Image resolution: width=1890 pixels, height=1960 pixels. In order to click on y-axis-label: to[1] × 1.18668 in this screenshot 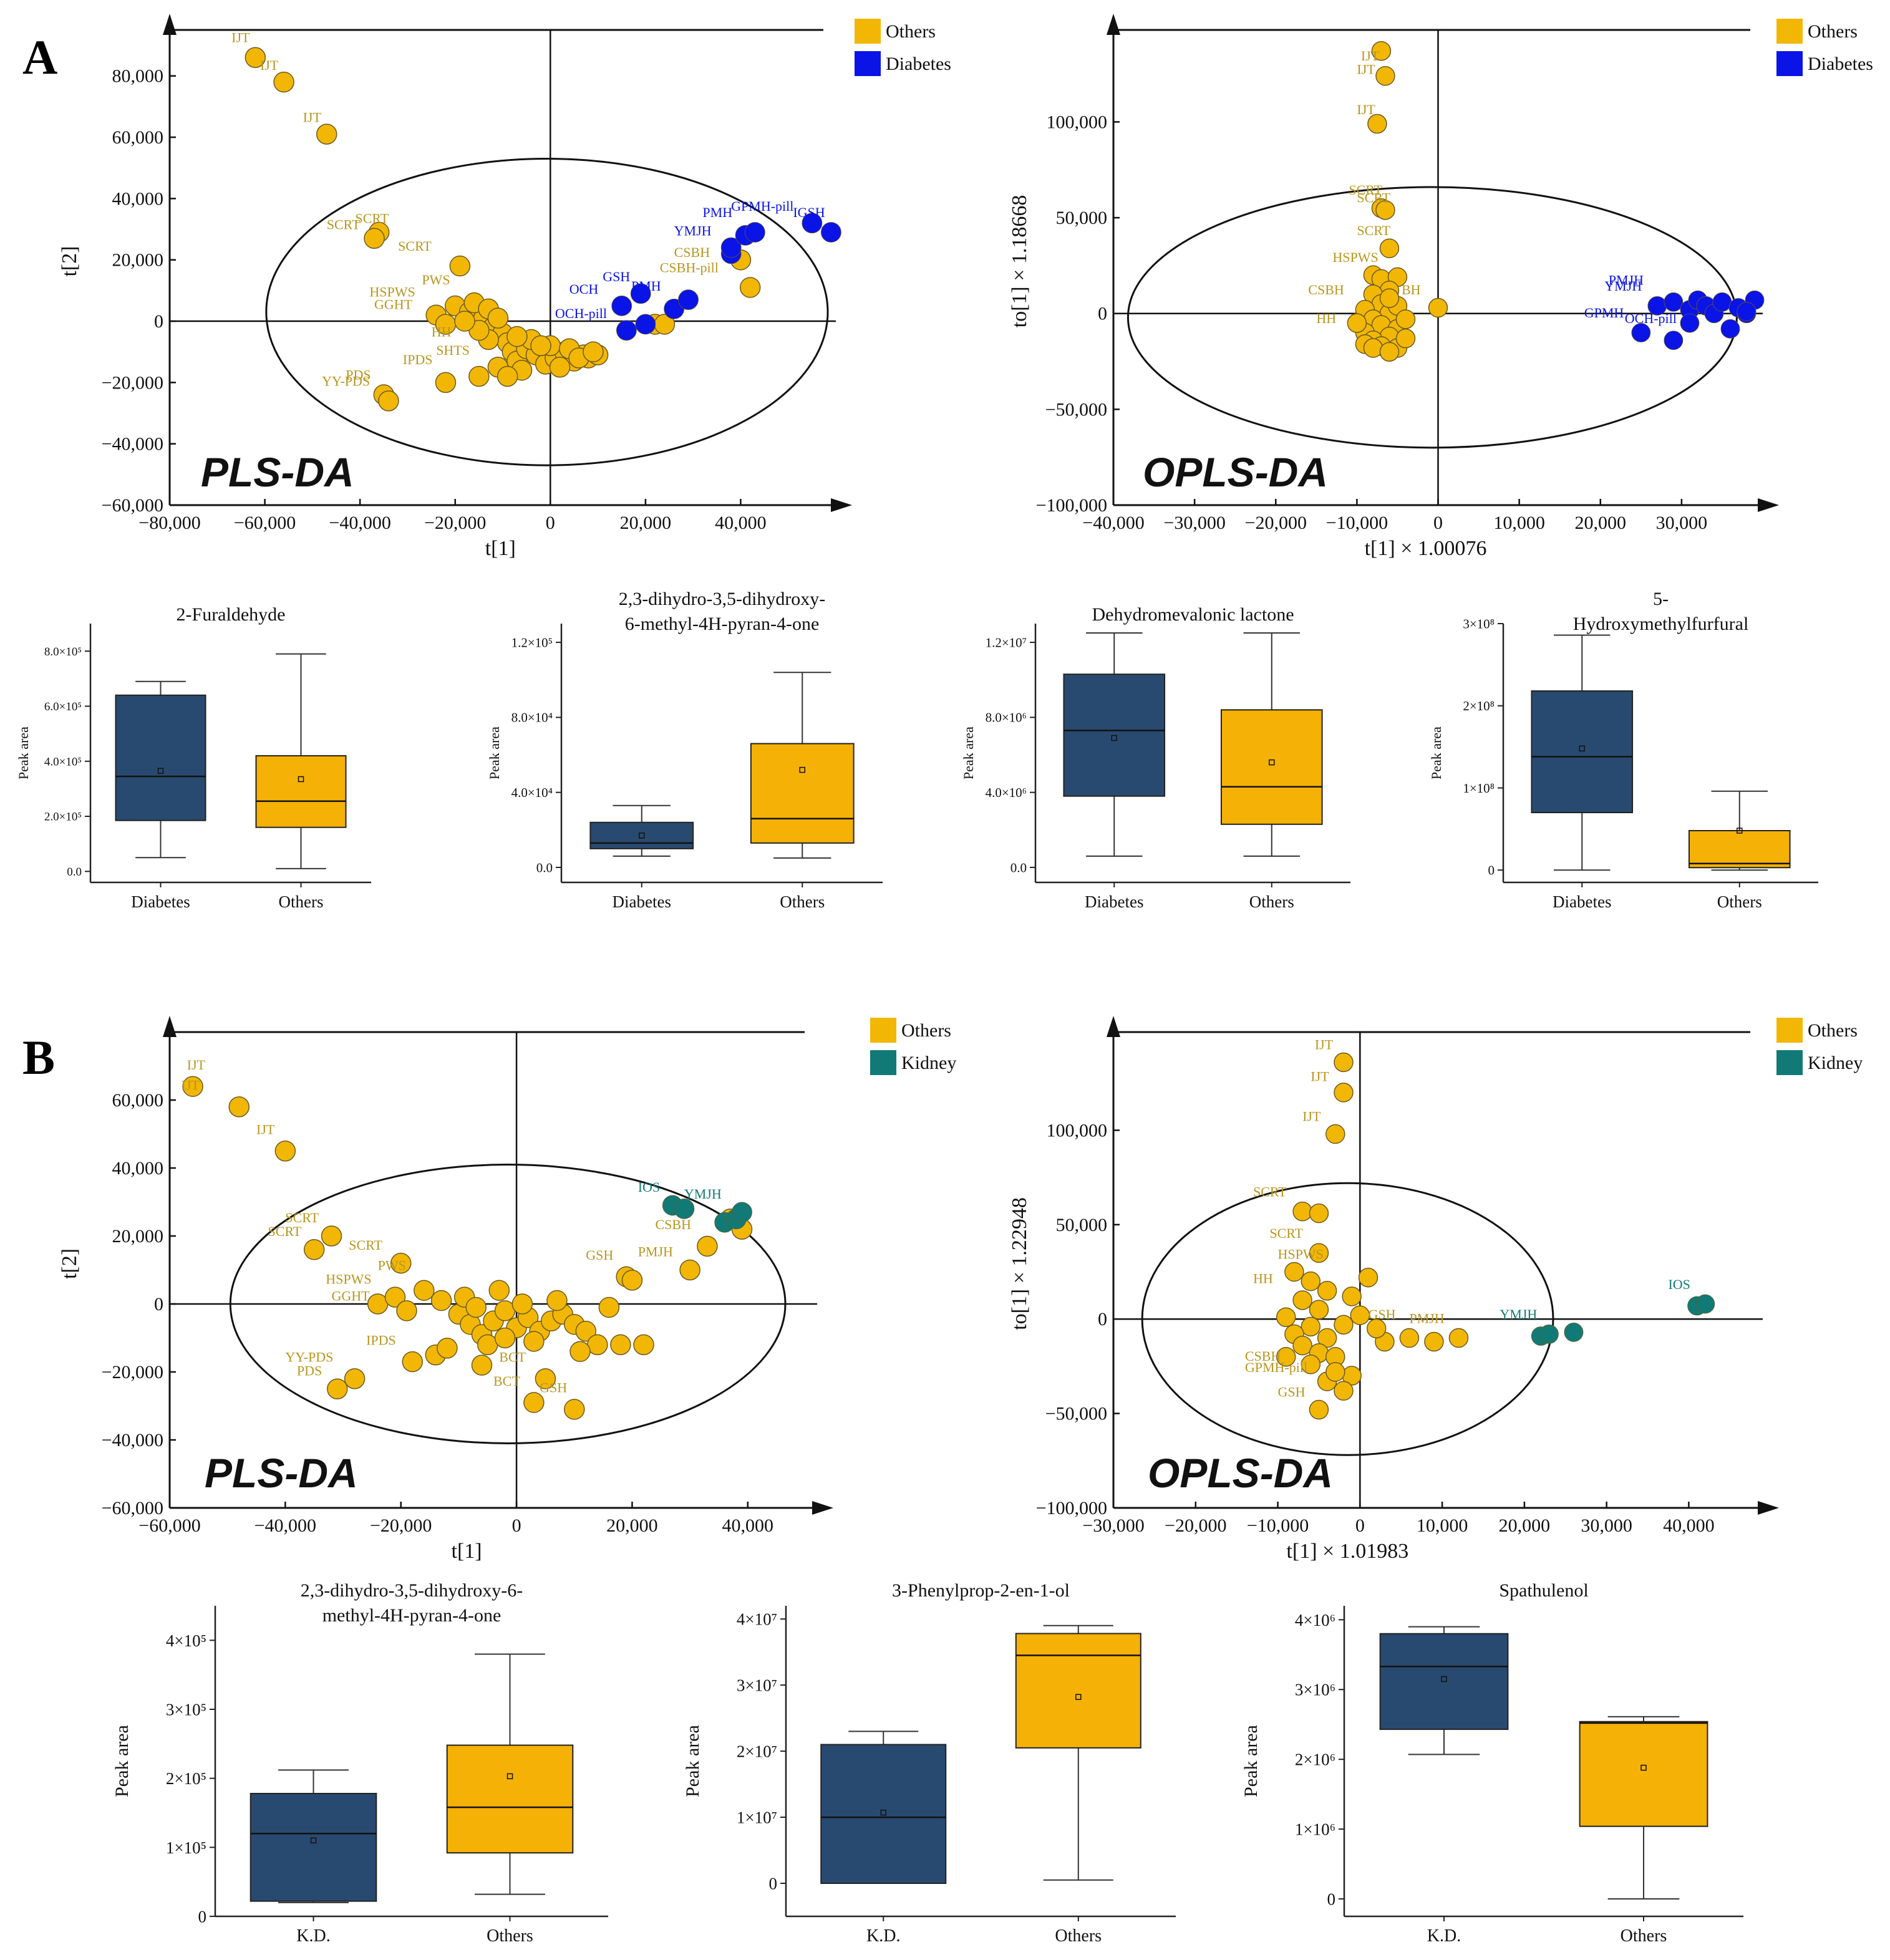, I will do `click(1019, 262)`.